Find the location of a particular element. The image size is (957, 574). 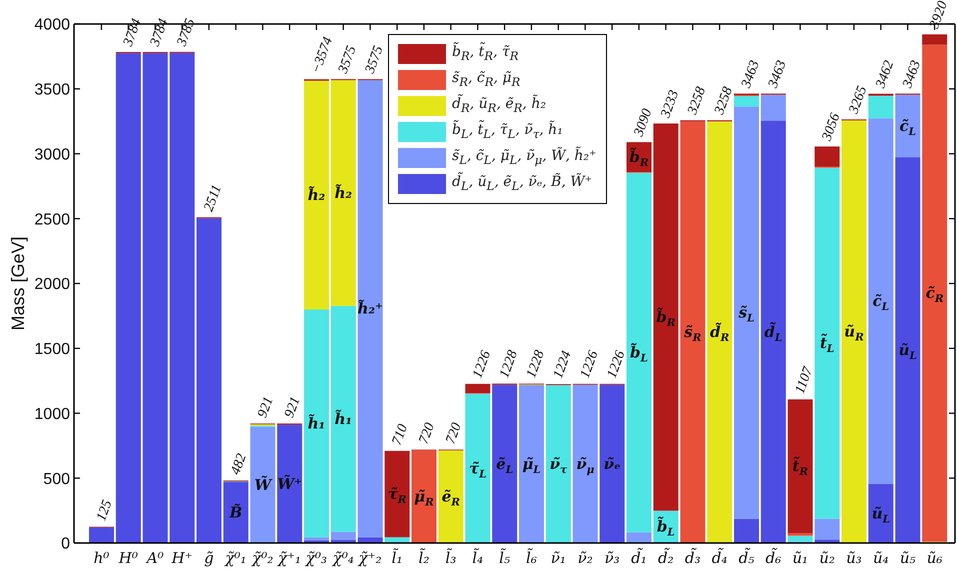

total-label: 2511 is located at coordinates (213, 198).